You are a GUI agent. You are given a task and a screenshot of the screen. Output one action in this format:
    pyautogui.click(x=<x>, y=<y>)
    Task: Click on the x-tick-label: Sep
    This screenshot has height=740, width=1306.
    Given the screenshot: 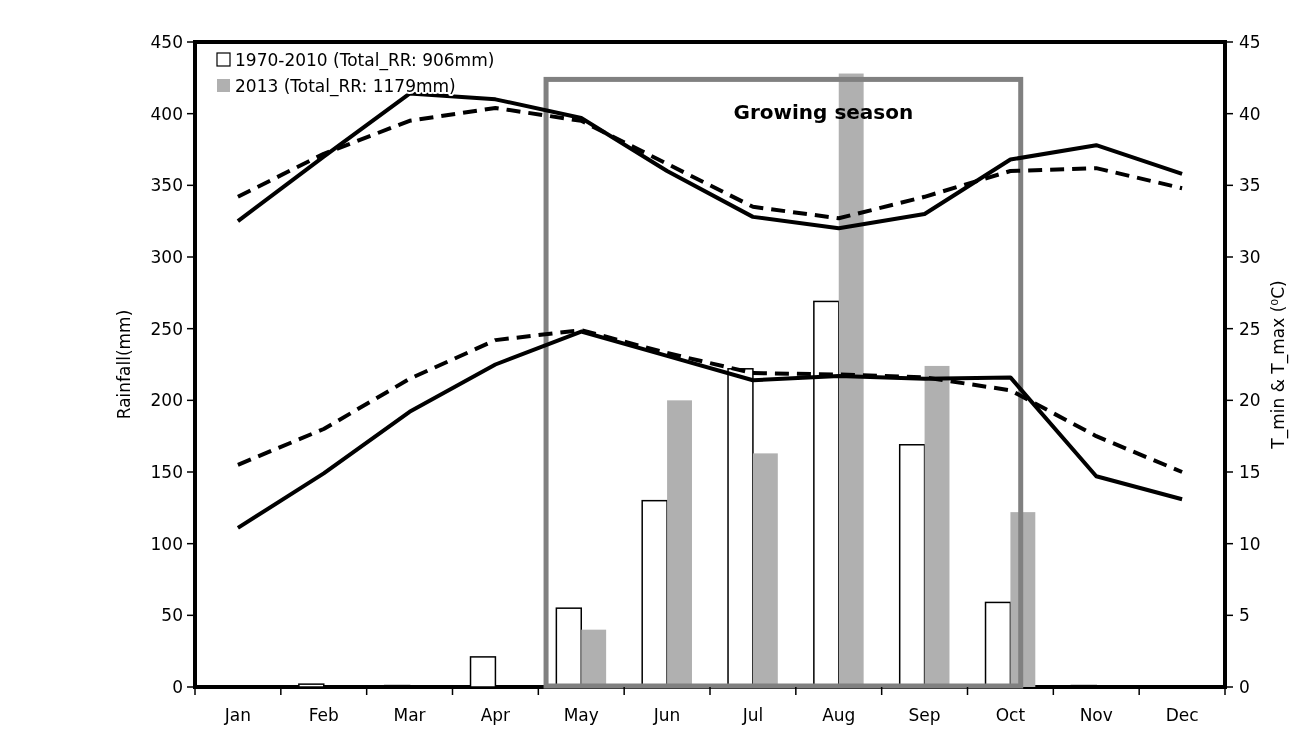 What is the action you would take?
    pyautogui.click(x=924, y=715)
    